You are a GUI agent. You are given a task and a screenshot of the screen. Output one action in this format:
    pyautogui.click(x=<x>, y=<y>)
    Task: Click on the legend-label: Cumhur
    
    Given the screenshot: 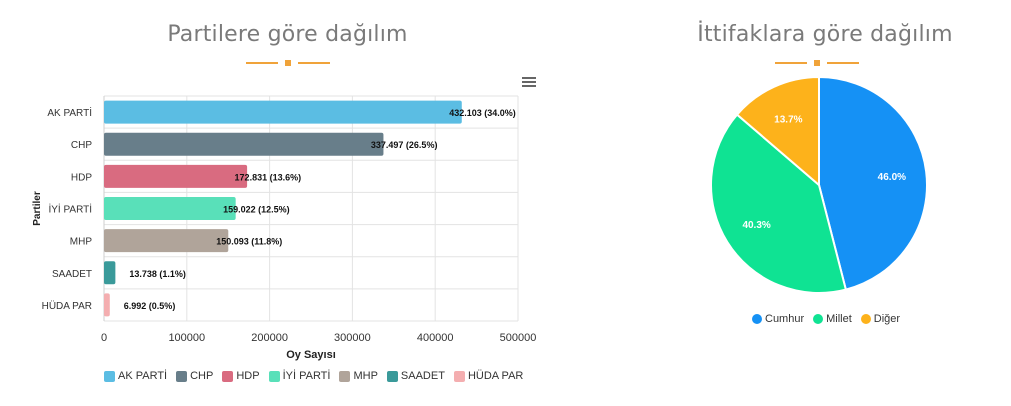 What is the action you would take?
    pyautogui.click(x=785, y=319)
    